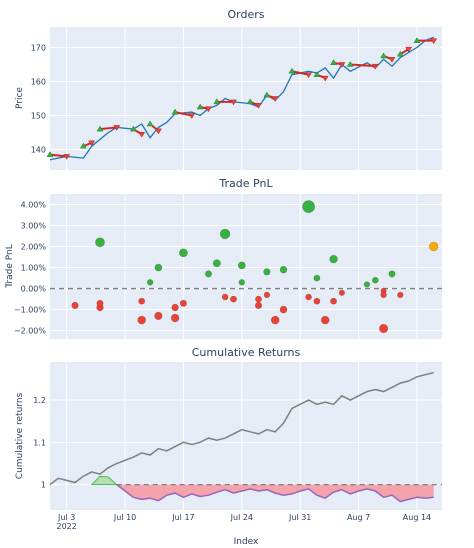 Image resolution: width=474 pixels, height=548 pixels. Describe the element at coordinates (246, 14) in the screenshot. I see `orders-title: Orders` at that location.